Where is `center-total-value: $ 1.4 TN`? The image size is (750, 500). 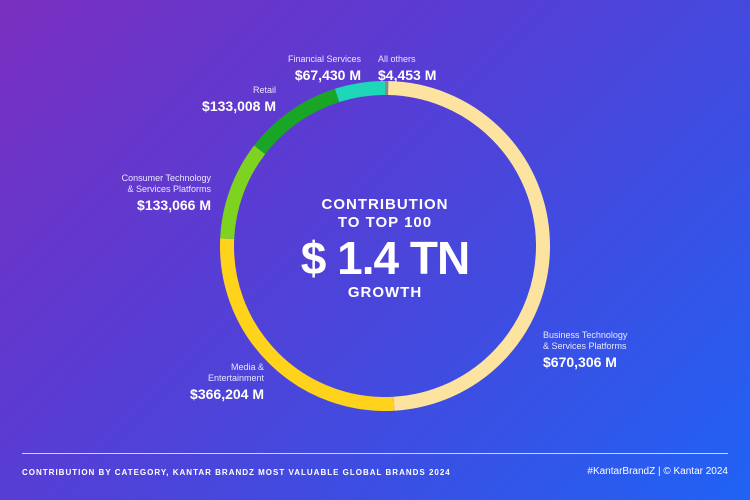
center-total-value: $ 1.4 TN is located at coordinates (385, 258).